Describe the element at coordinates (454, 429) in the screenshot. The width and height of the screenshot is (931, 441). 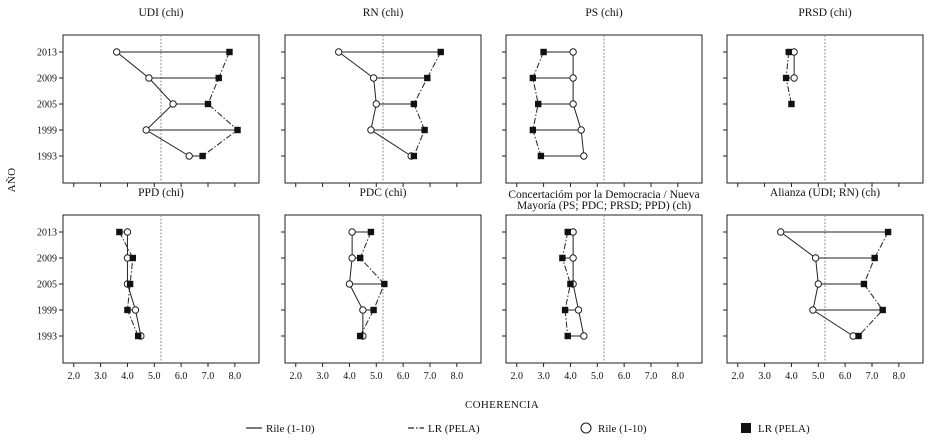
I see `legend-label: LR (PELA)` at that location.